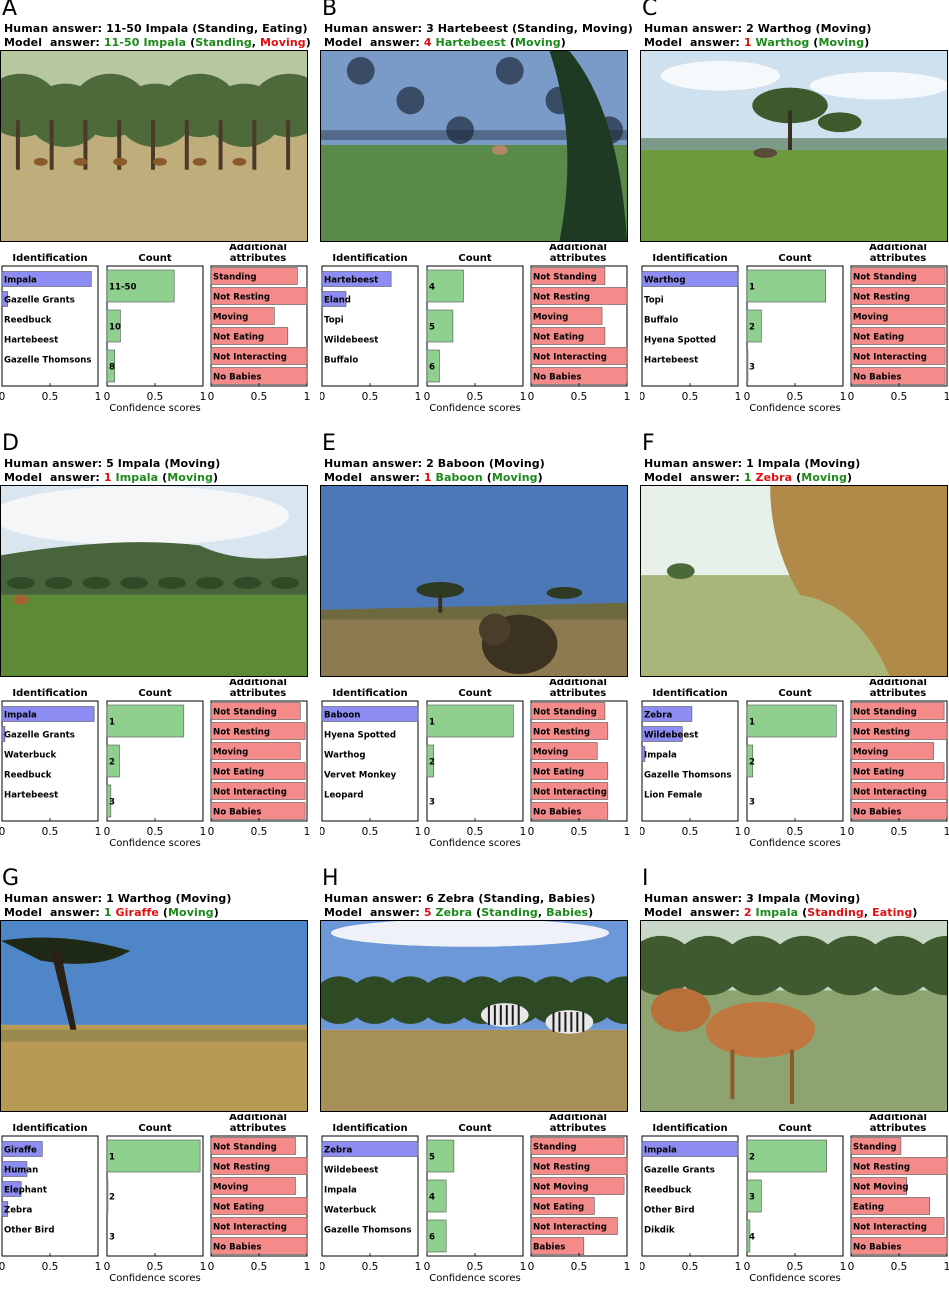  Describe the element at coordinates (578, 1128) in the screenshot. I see `column-title: attributes` at that location.